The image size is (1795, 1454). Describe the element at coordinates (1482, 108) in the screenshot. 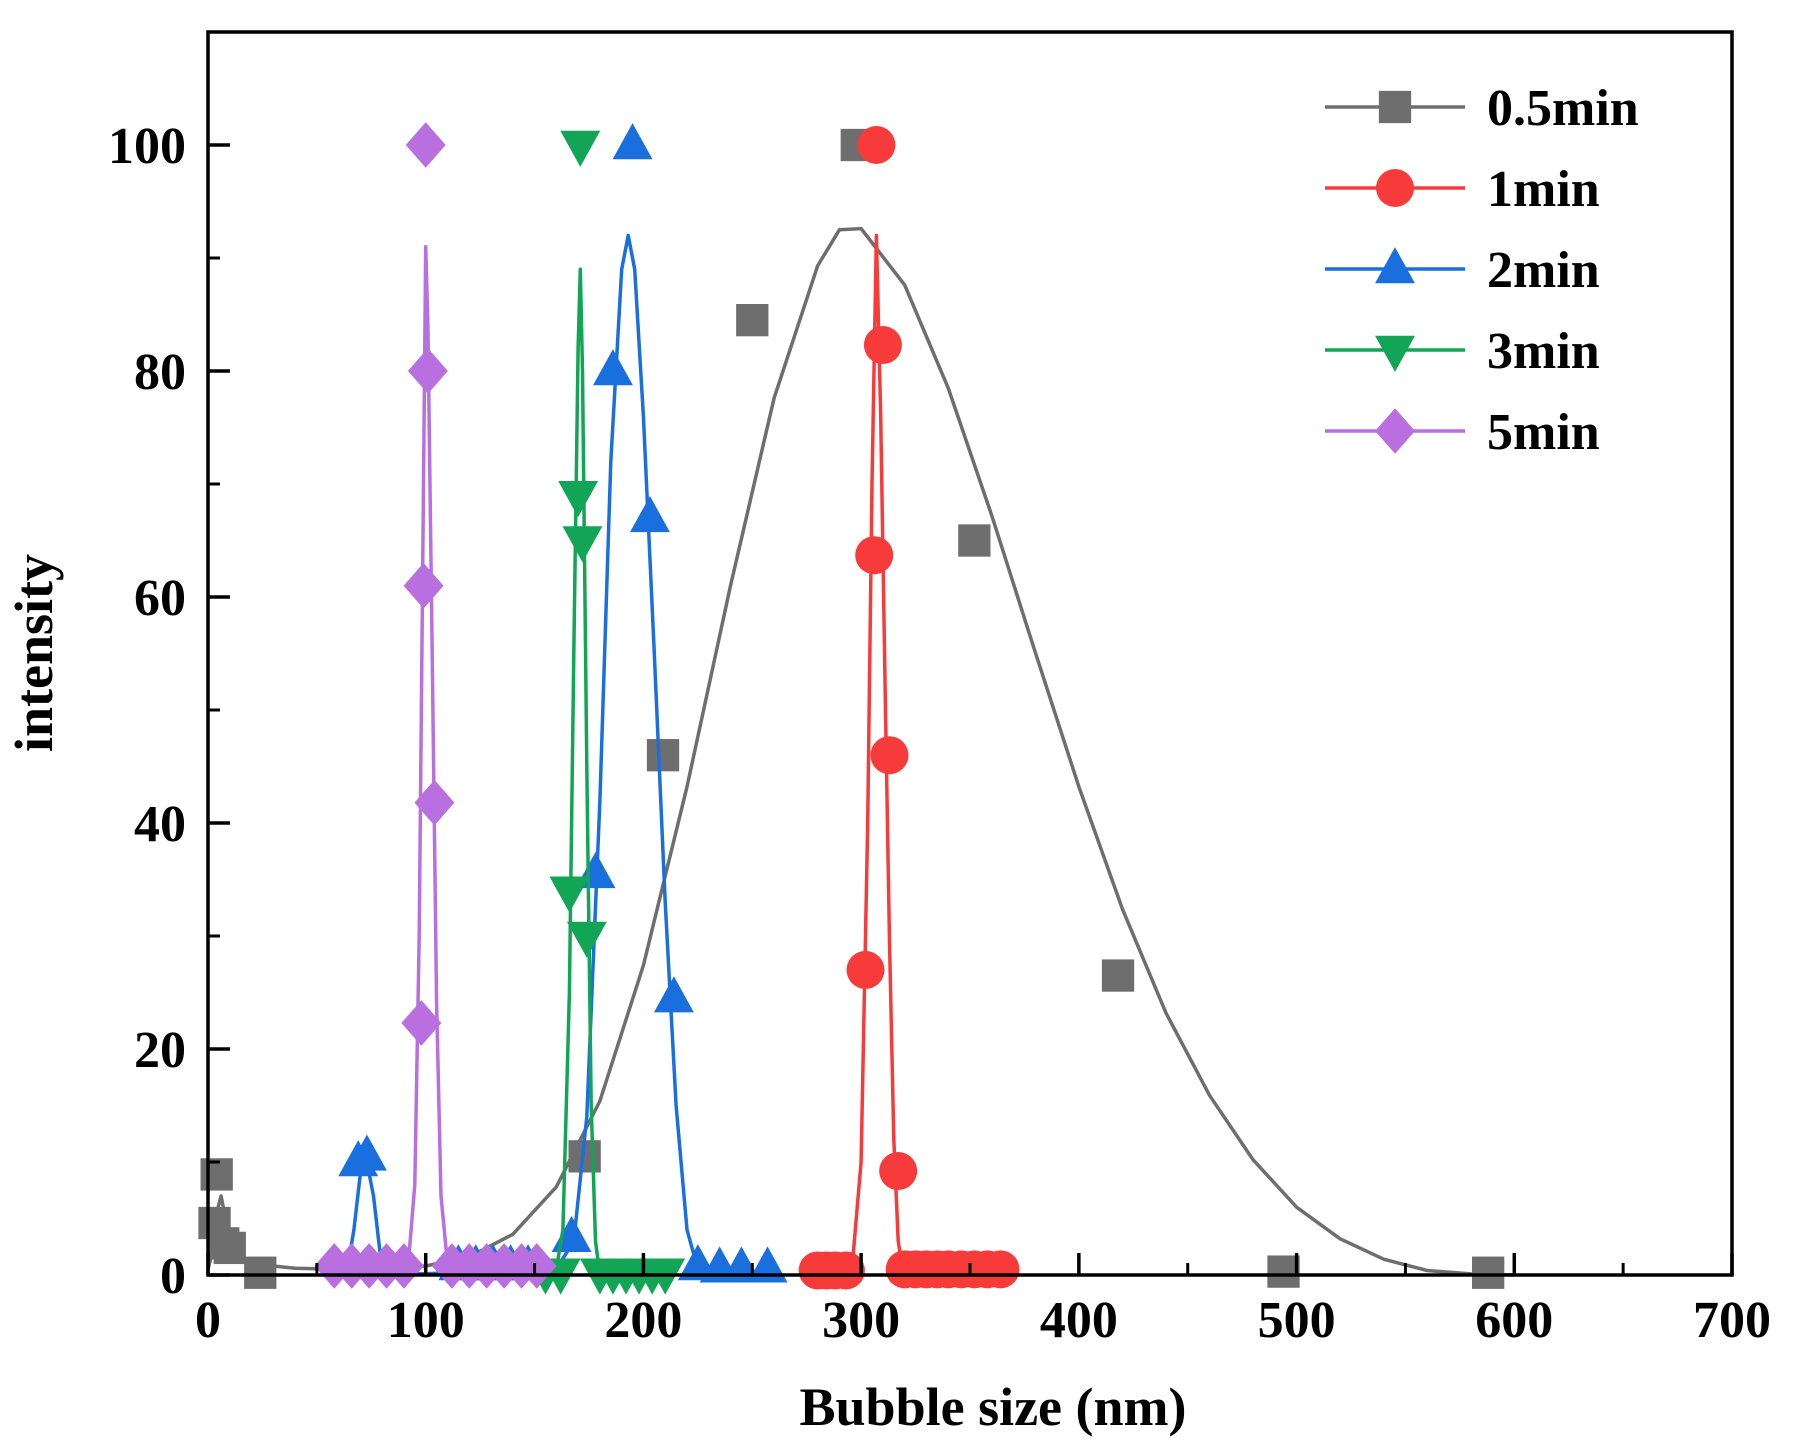

I see `legend-item-0-5min: 0.5min` at that location.